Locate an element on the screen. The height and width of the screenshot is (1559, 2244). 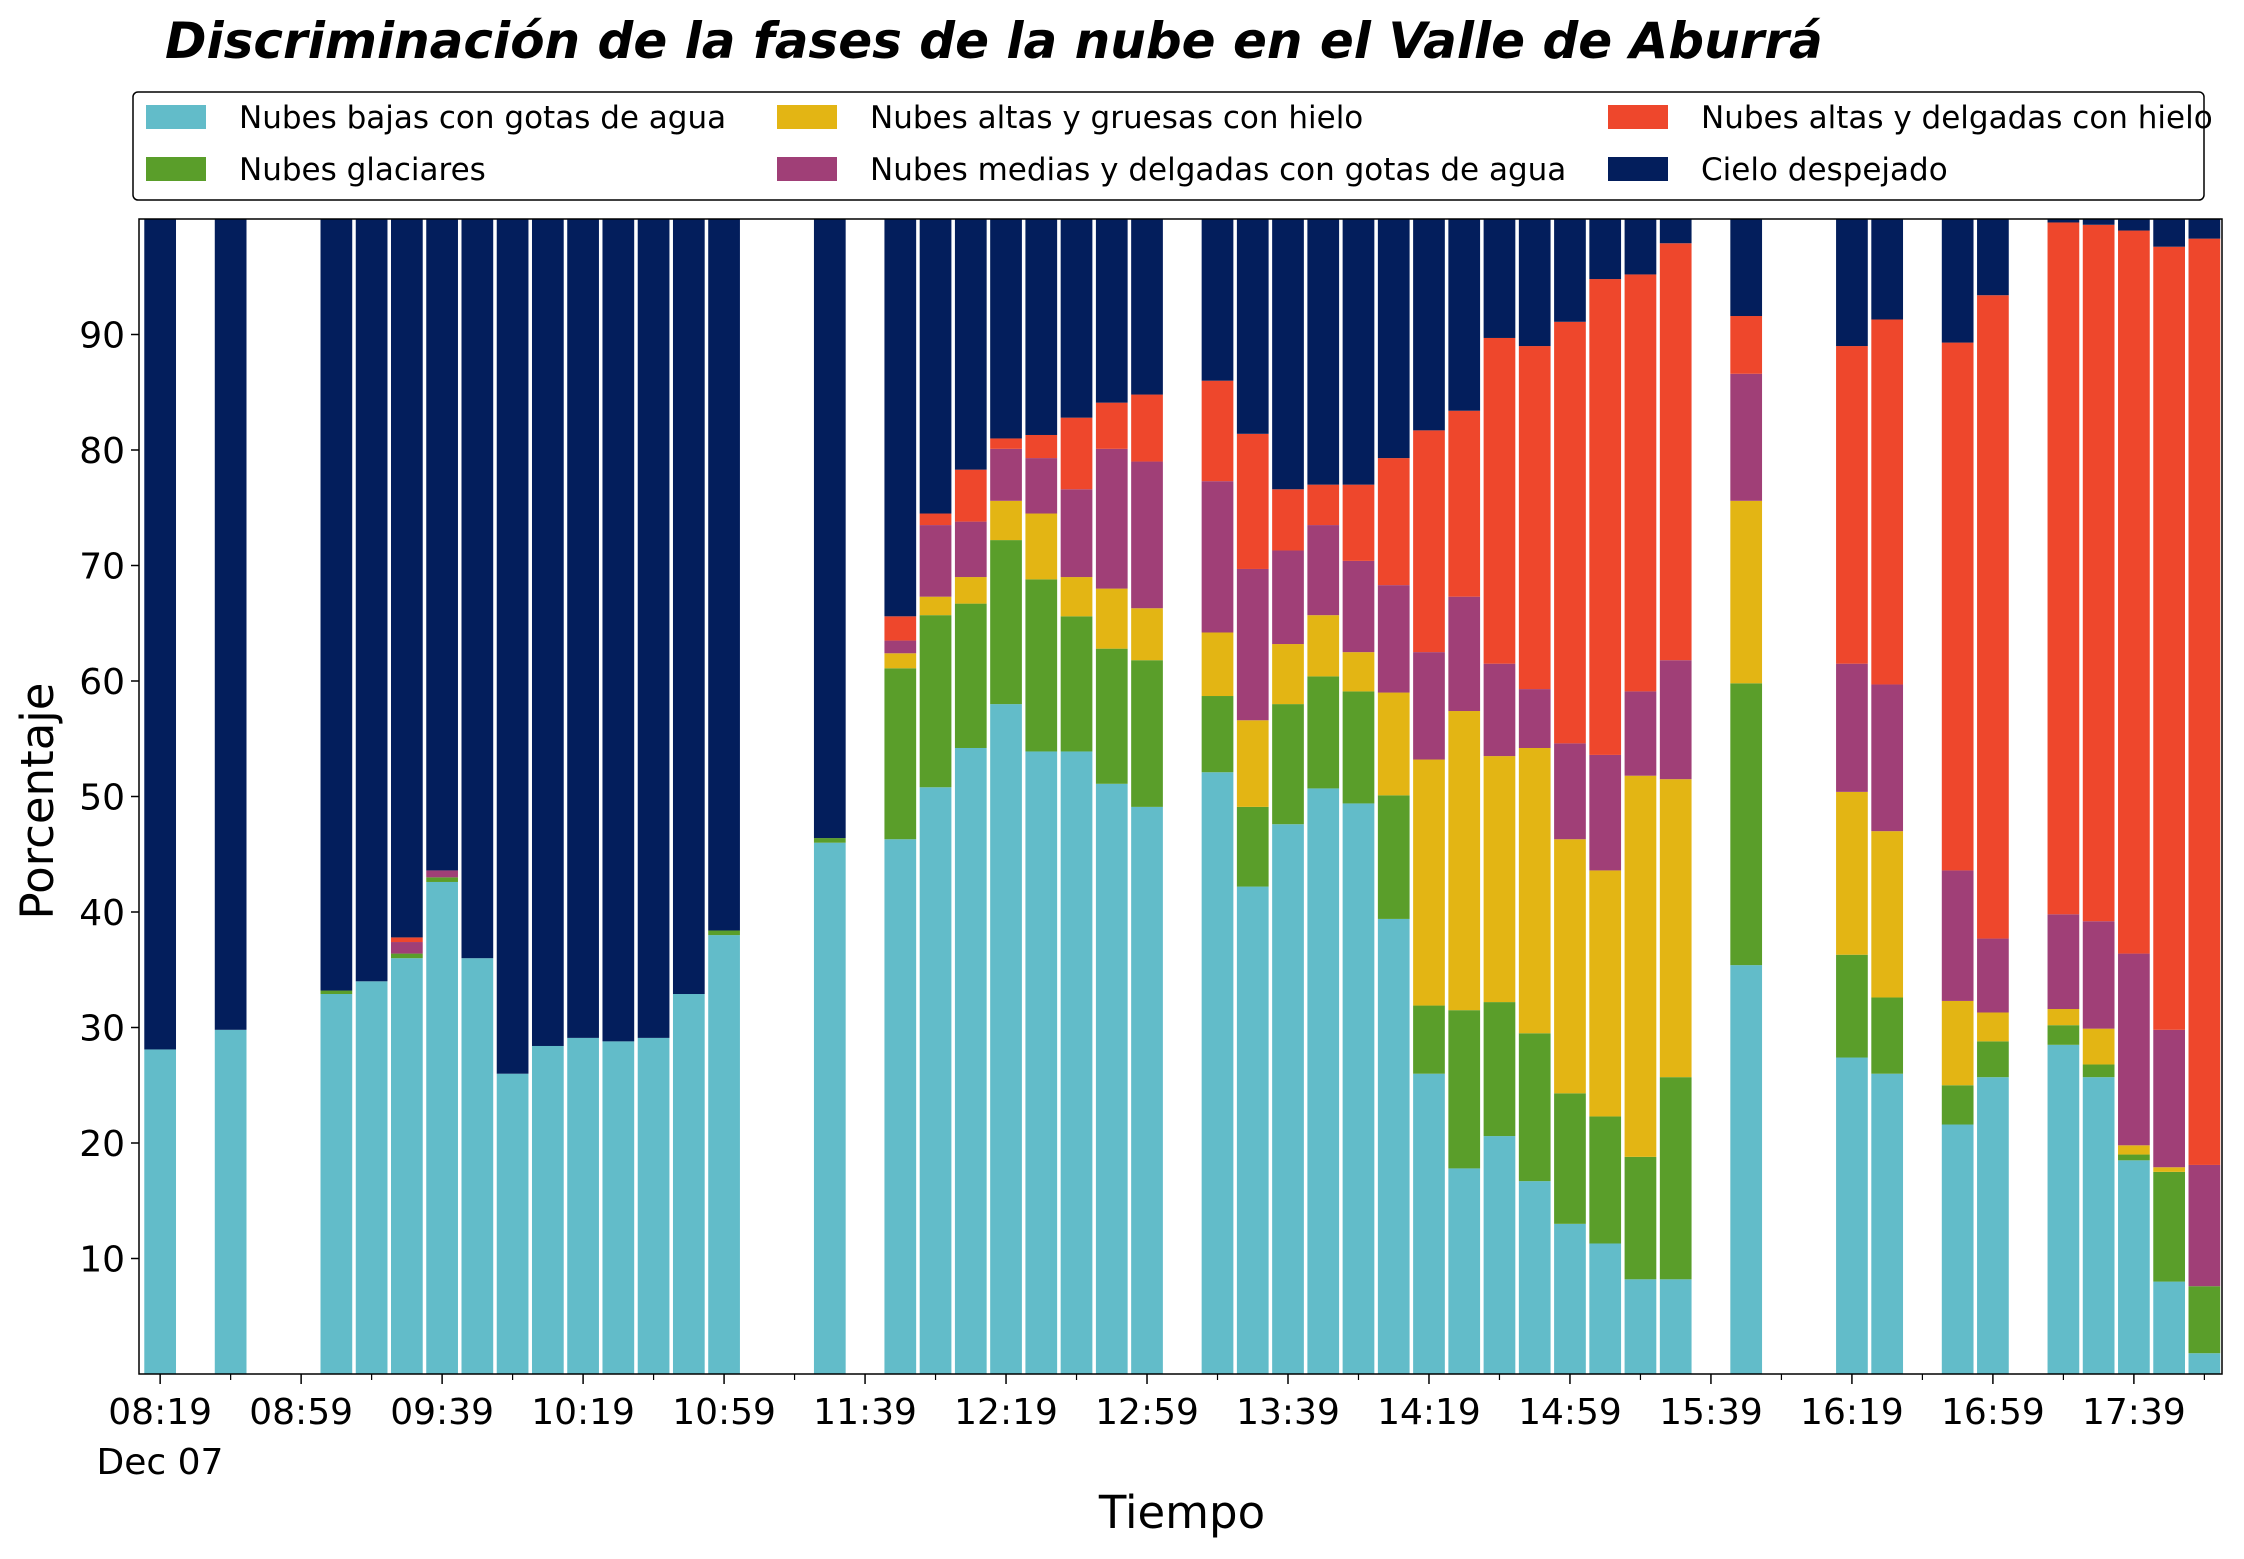
x-tick-label: 09:39 is located at coordinates (442, 1412).